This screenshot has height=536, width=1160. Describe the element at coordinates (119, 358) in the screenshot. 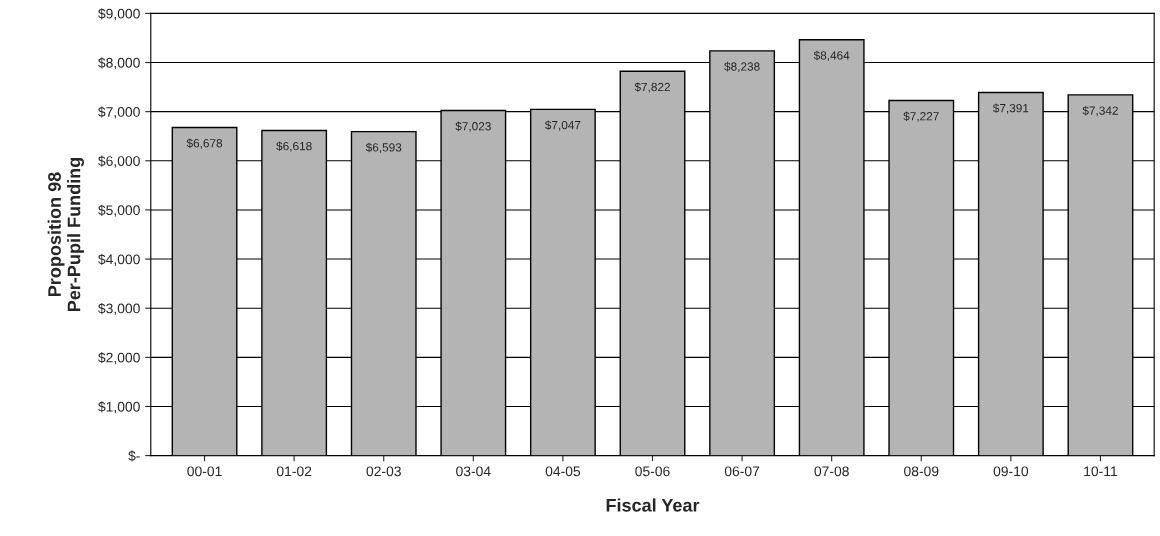

I see `y-tick-label: $2,000` at that location.